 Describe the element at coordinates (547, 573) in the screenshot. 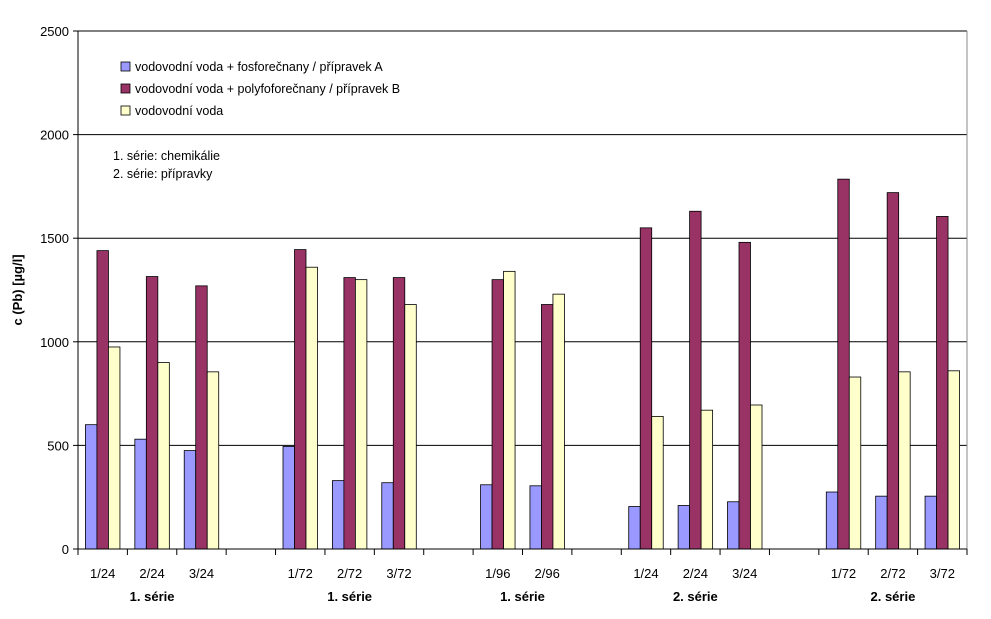

I see `x-category-label: 2/96` at that location.